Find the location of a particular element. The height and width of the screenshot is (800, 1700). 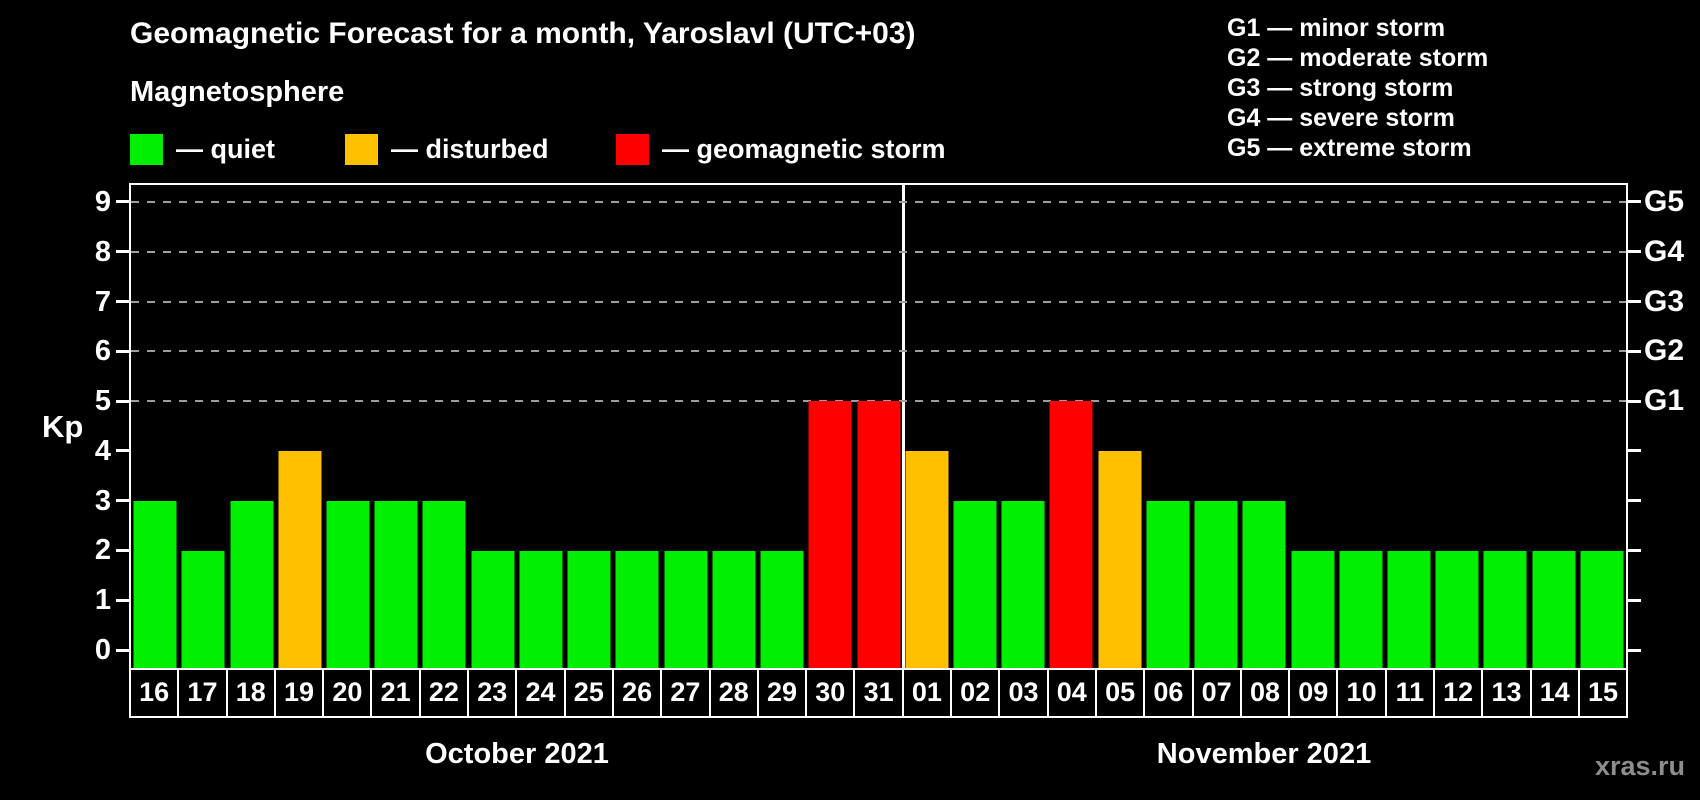

gridline-kp9 is located at coordinates (878, 201).